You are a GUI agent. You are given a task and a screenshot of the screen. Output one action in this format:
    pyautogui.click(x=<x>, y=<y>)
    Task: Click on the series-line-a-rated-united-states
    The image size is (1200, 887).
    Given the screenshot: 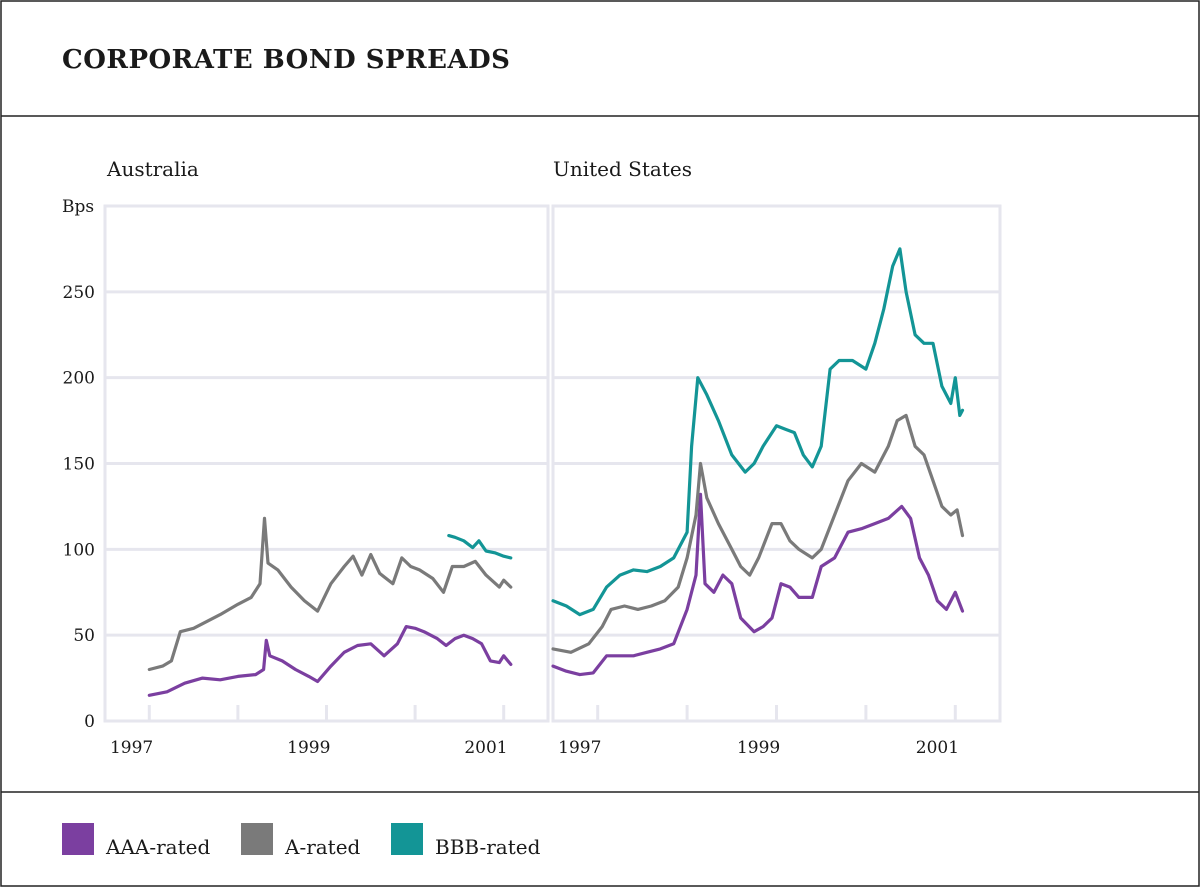 What is the action you would take?
    pyautogui.click(x=758, y=533)
    